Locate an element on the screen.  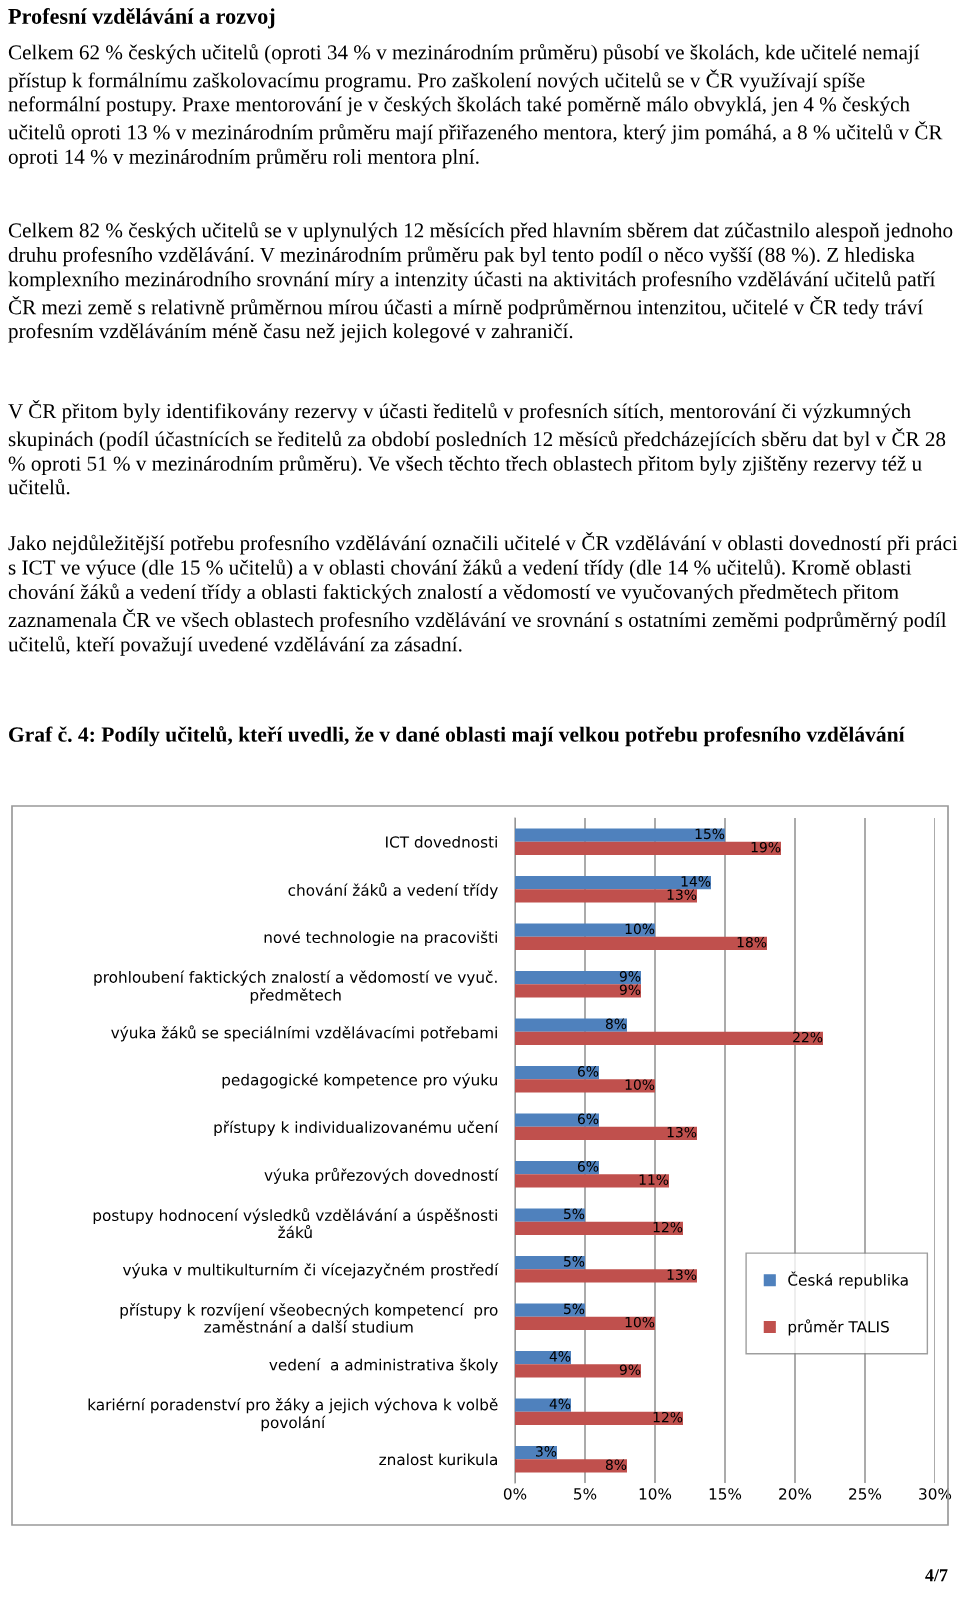
legend-label: průměr TALIS is located at coordinates (838, 1327).